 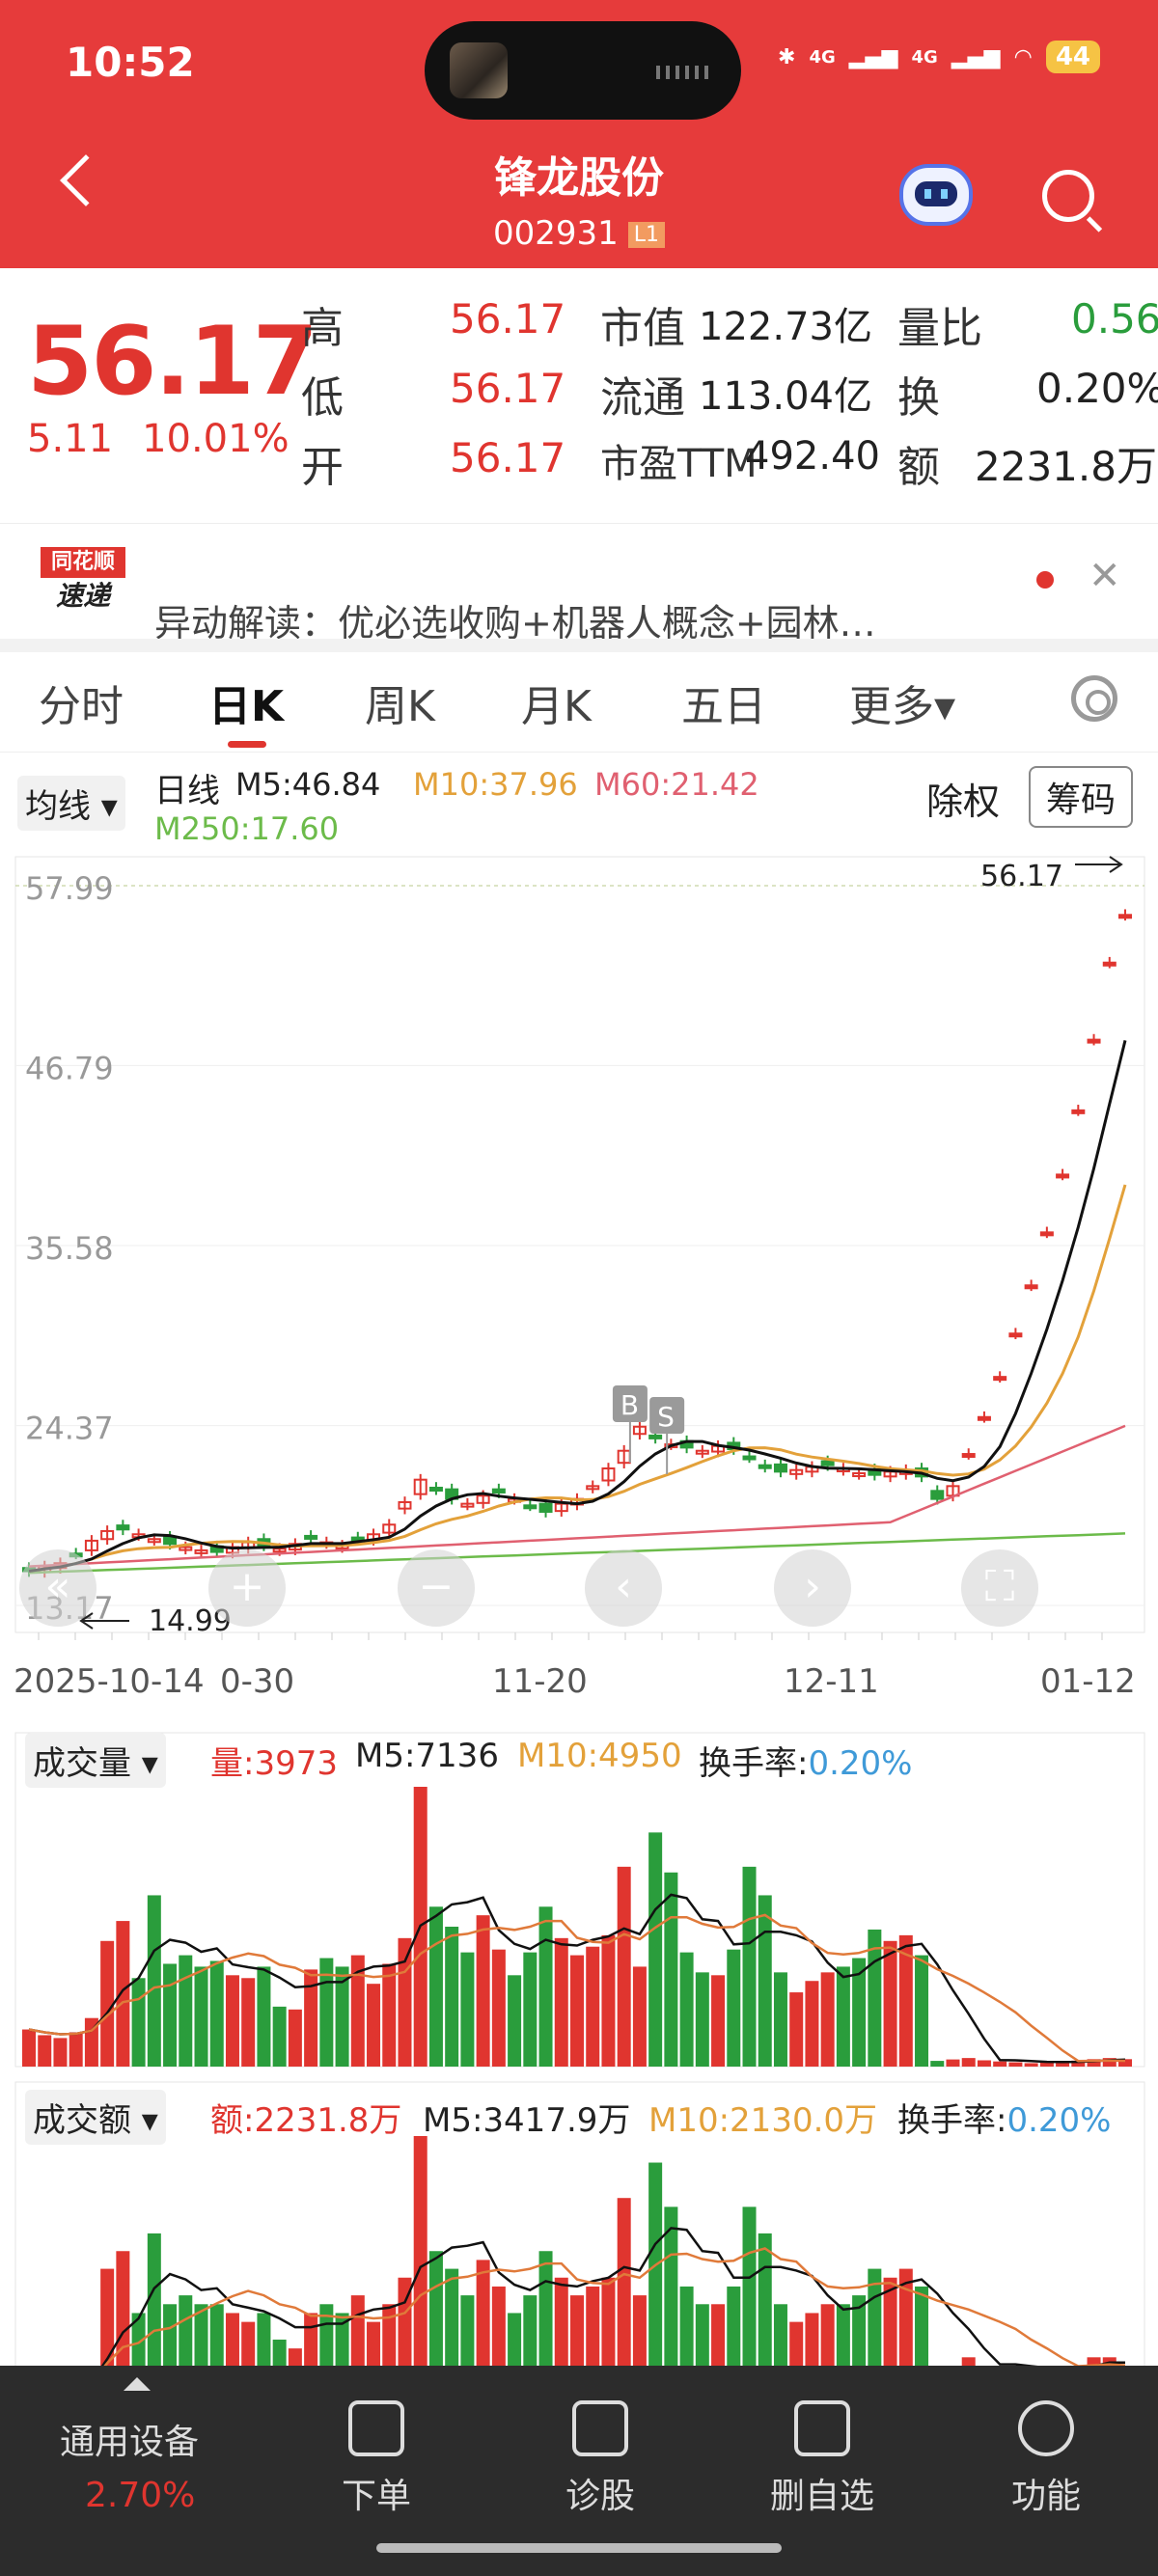 I want to click on bottom-nav: 通用设备 2.70% 下单 诊股 删自选 功能, so click(x=579, y=2471).